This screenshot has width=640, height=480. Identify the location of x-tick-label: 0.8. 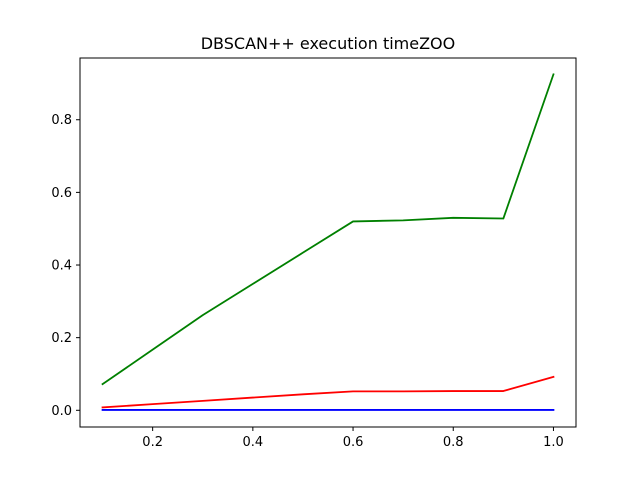
(453, 442).